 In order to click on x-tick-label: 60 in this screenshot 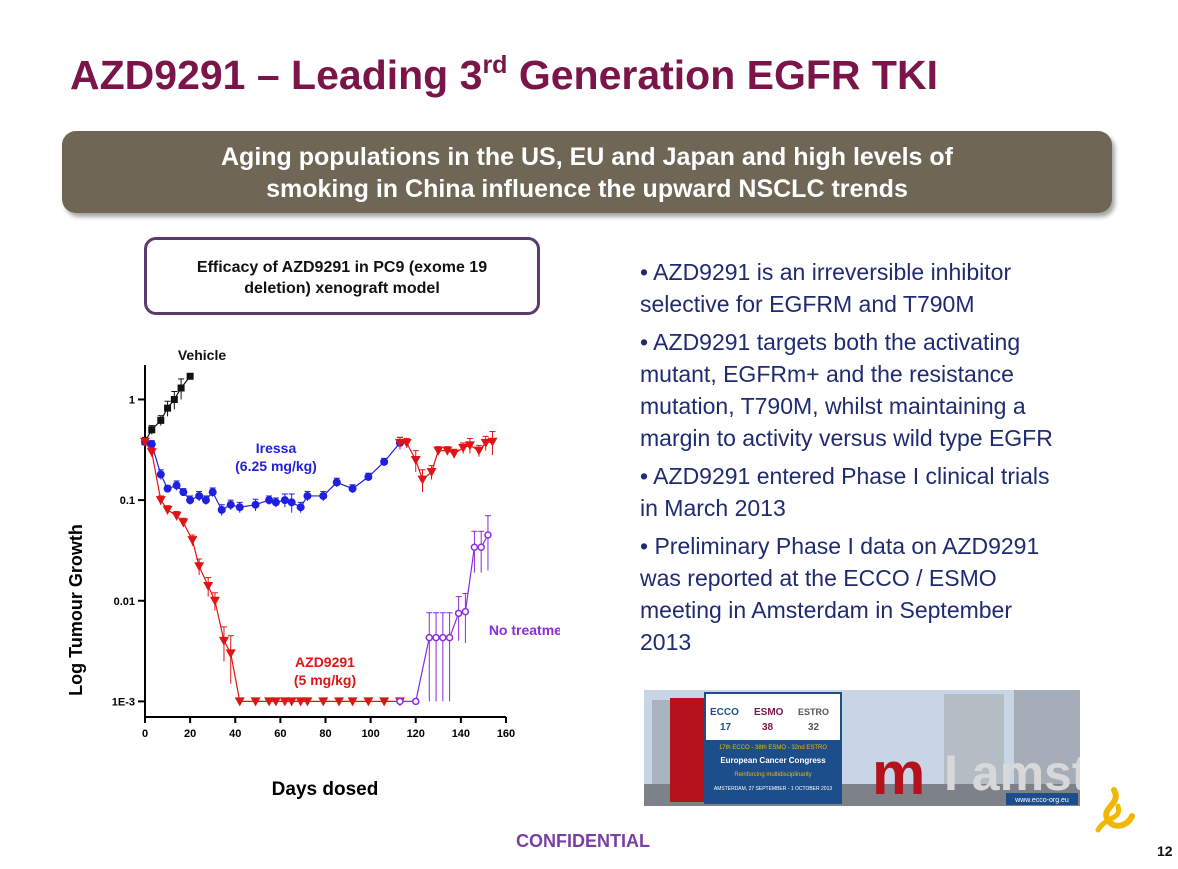, I will do `click(280, 734)`.